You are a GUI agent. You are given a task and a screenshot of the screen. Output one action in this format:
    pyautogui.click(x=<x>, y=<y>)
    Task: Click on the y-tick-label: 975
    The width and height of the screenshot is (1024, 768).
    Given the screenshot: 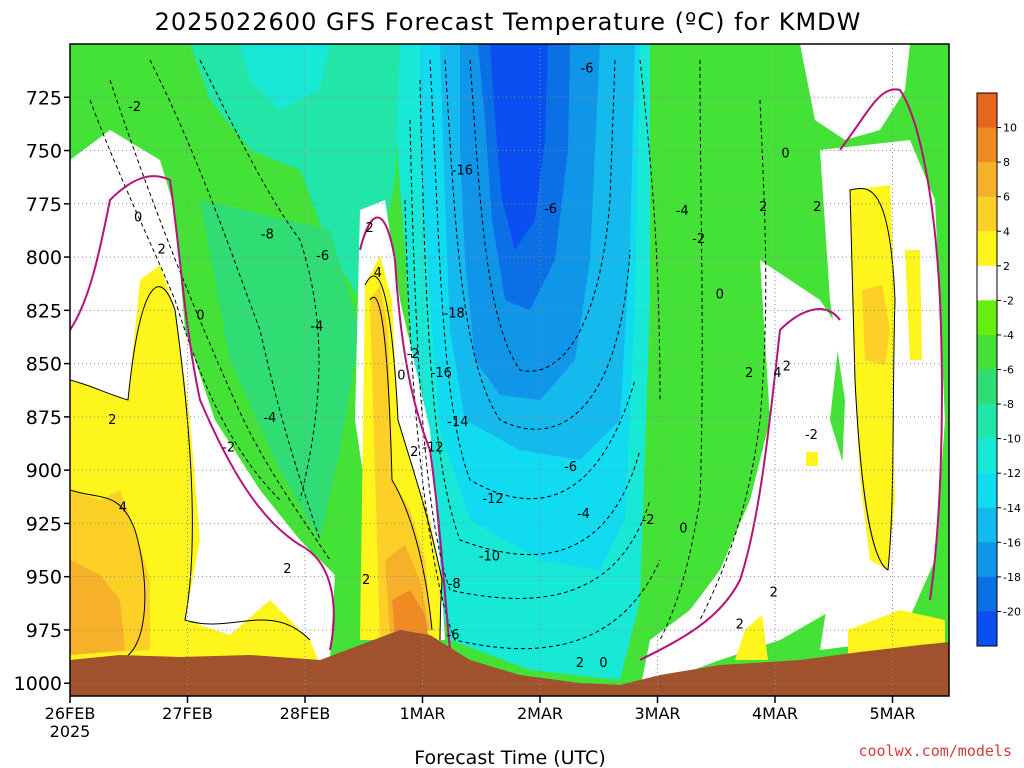 What is the action you would take?
    pyautogui.click(x=44, y=631)
    